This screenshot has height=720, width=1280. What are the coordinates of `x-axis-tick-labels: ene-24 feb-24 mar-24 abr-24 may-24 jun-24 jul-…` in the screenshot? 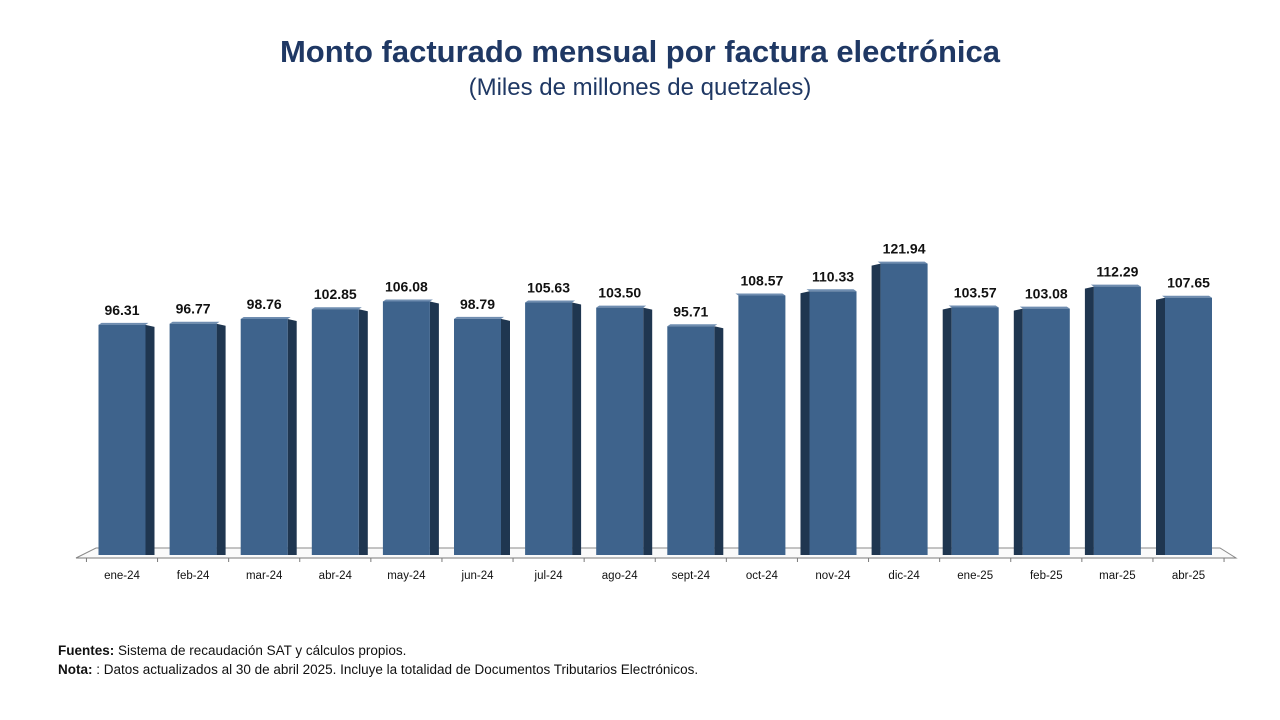 It's located at (654, 576).